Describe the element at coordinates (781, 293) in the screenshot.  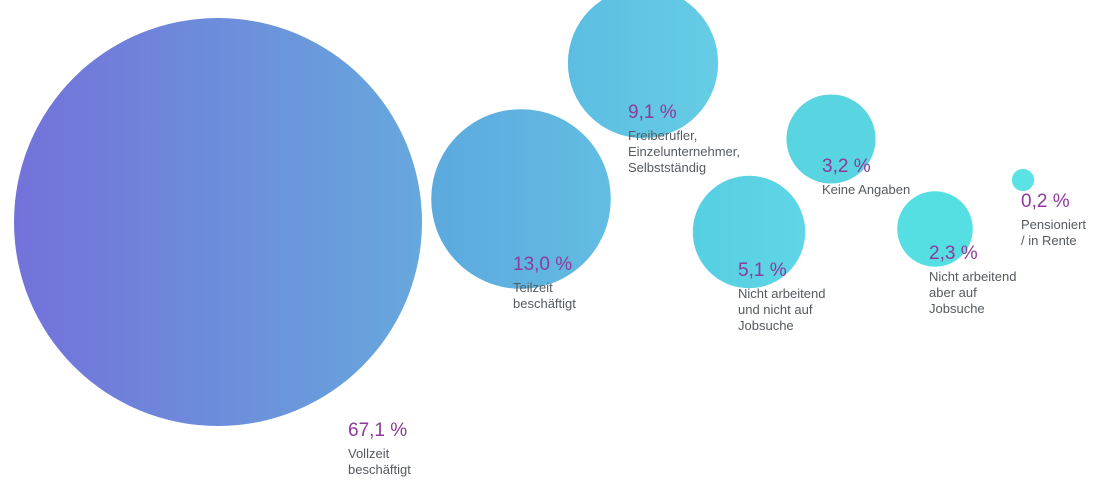
I see `category-label-nicht-arbeitend-und-nicht-auf-line-1: Nicht arbeitend` at that location.